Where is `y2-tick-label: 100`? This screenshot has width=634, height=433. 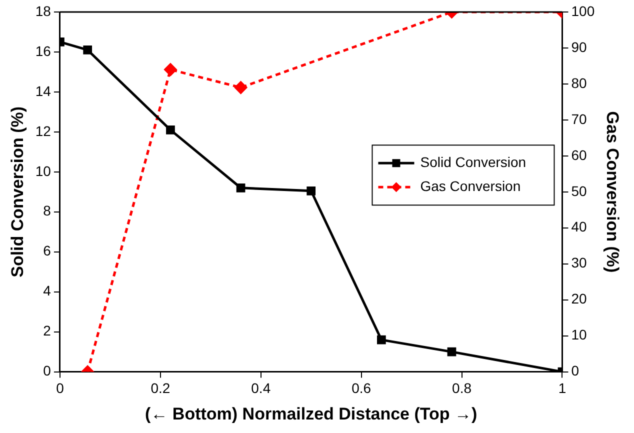
y2-tick-label: 100 is located at coordinates (583, 10).